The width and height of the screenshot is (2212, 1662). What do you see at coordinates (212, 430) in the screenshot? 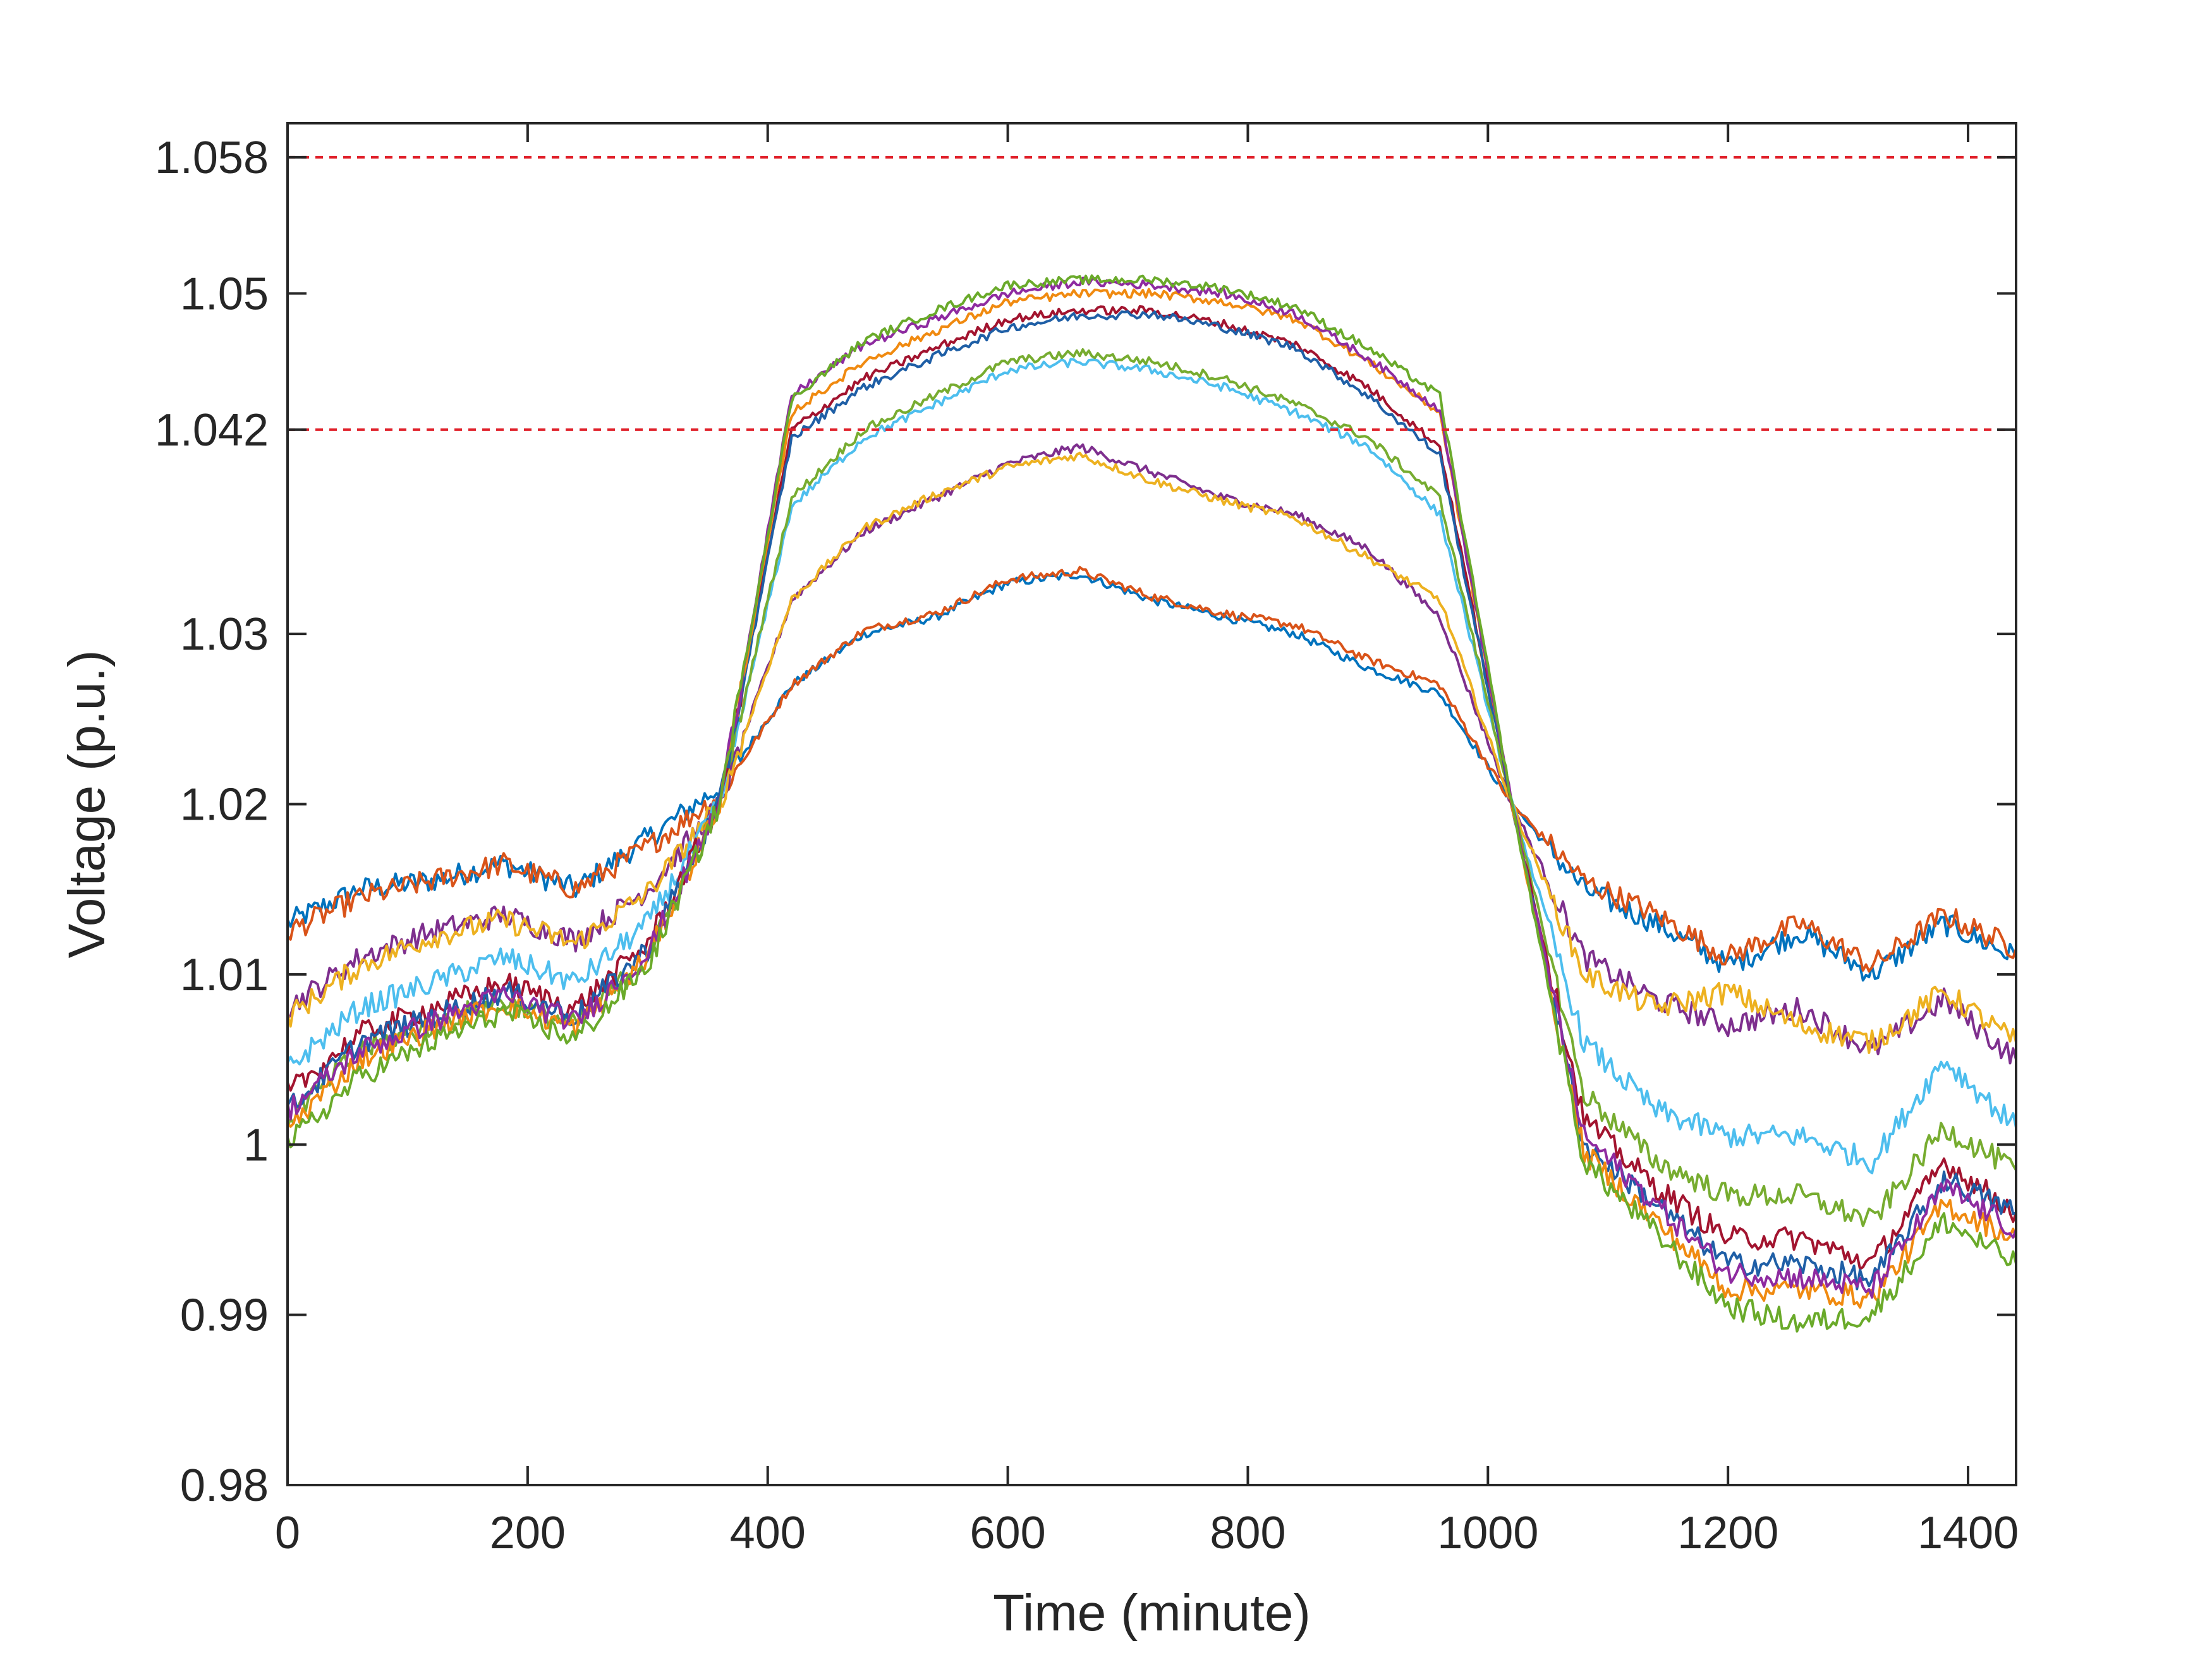
I see `y-tick-label: 1.042` at bounding box center [212, 430].